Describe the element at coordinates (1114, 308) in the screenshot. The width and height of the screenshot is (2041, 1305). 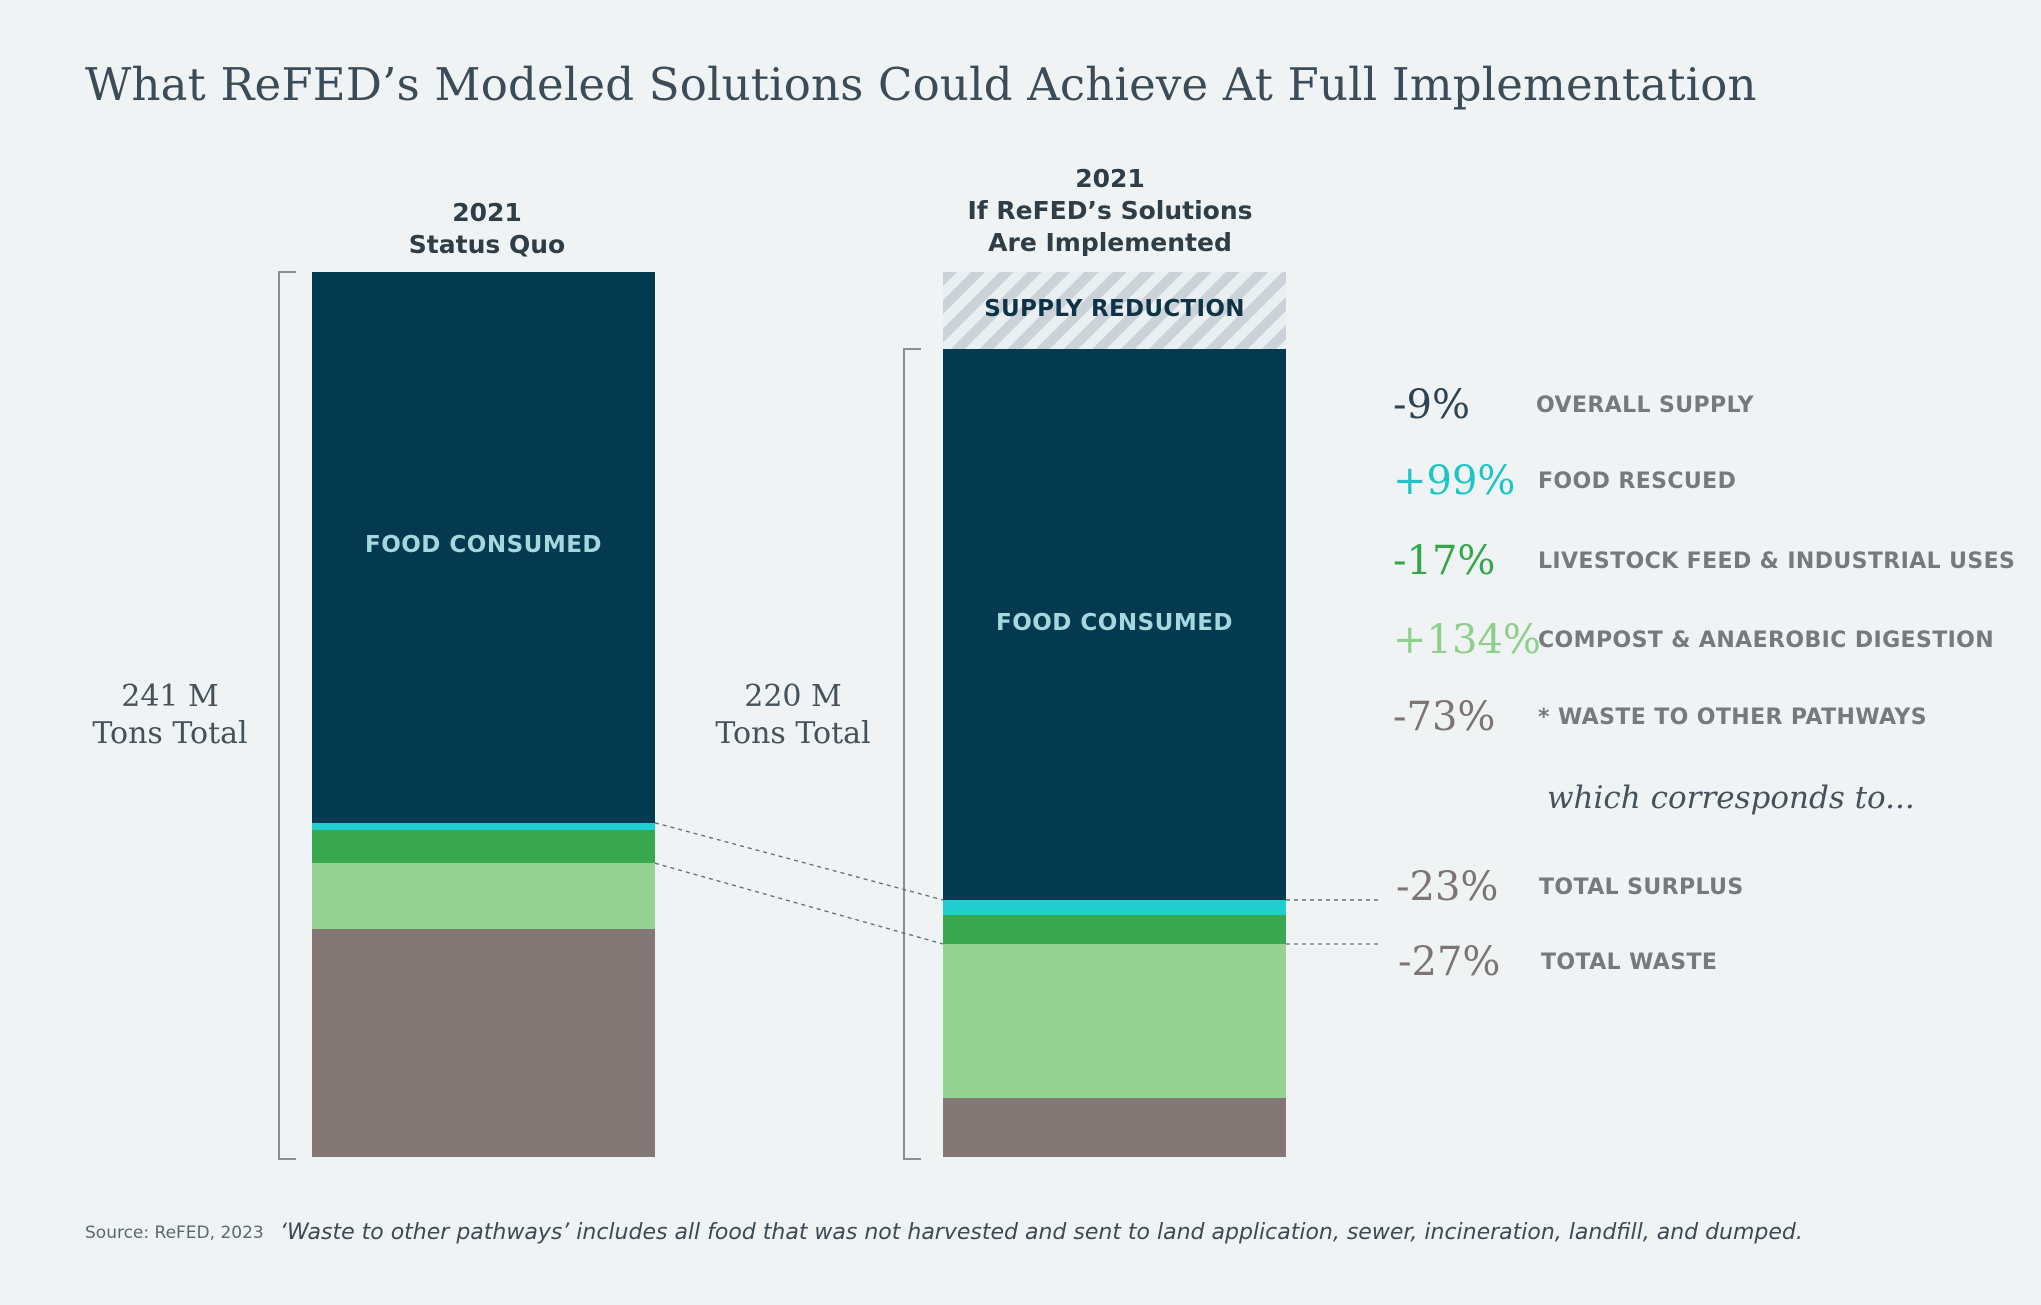
I see `supply-reduction-label: SUPPLY REDUCTION` at that location.